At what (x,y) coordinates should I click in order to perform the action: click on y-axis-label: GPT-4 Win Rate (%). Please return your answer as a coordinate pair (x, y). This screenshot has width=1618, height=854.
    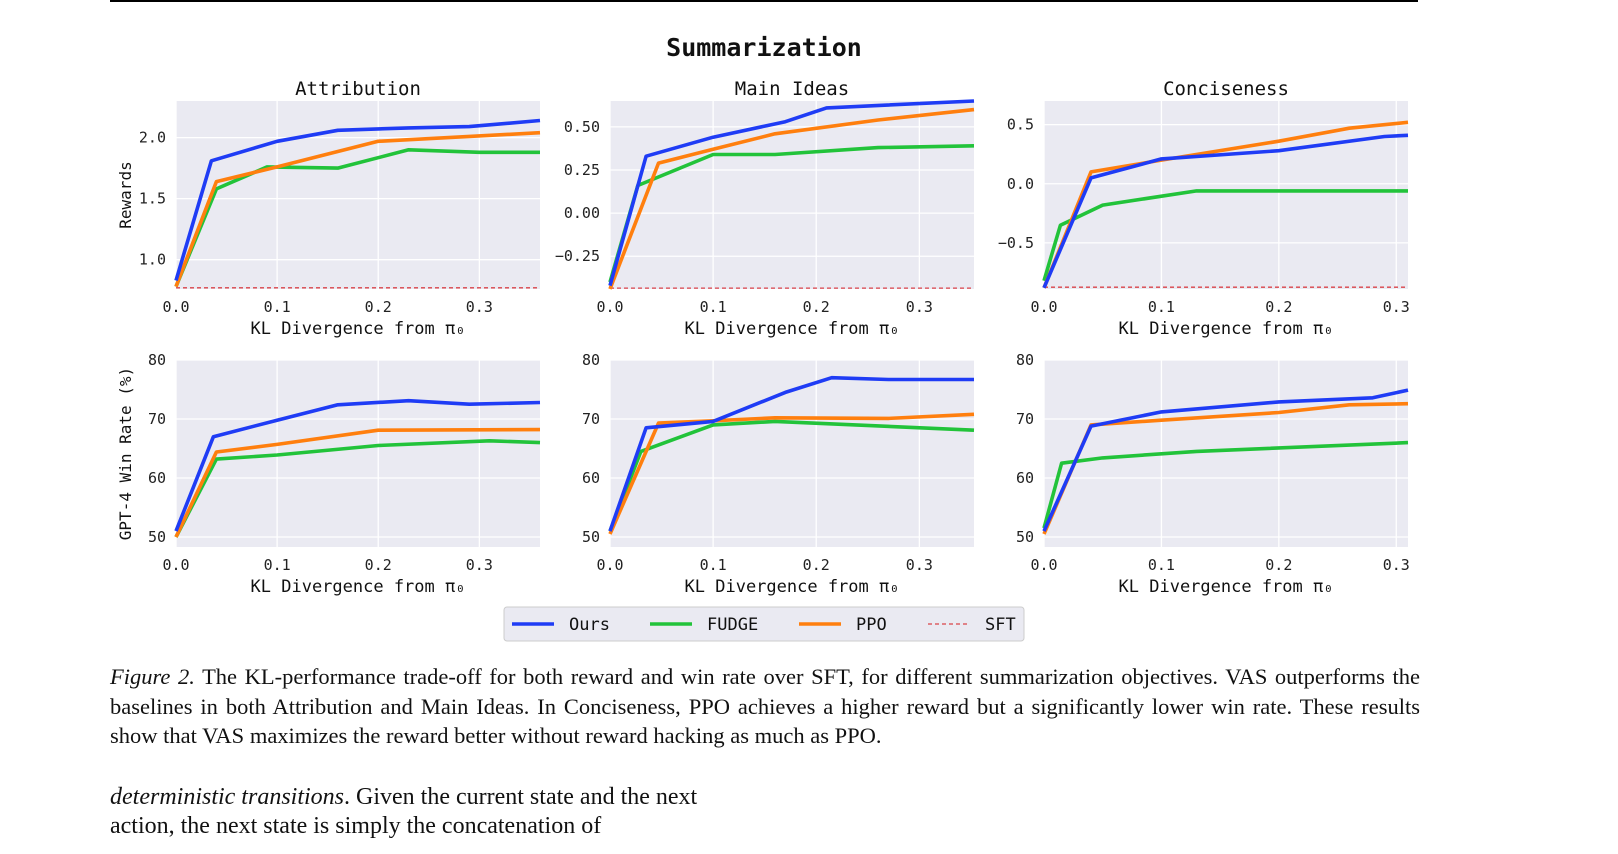
    Looking at the image, I should click on (125, 453).